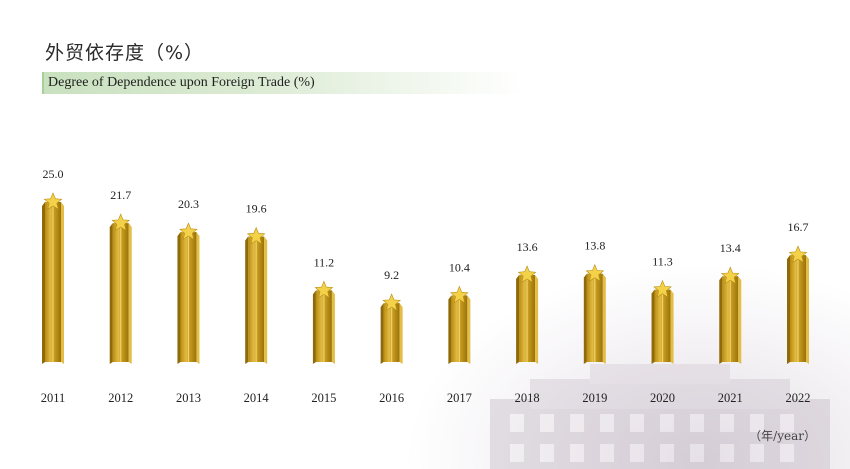 This screenshot has height=469, width=850. Describe the element at coordinates (730, 398) in the screenshot. I see `x-tick-label-2021: 2021` at that location.